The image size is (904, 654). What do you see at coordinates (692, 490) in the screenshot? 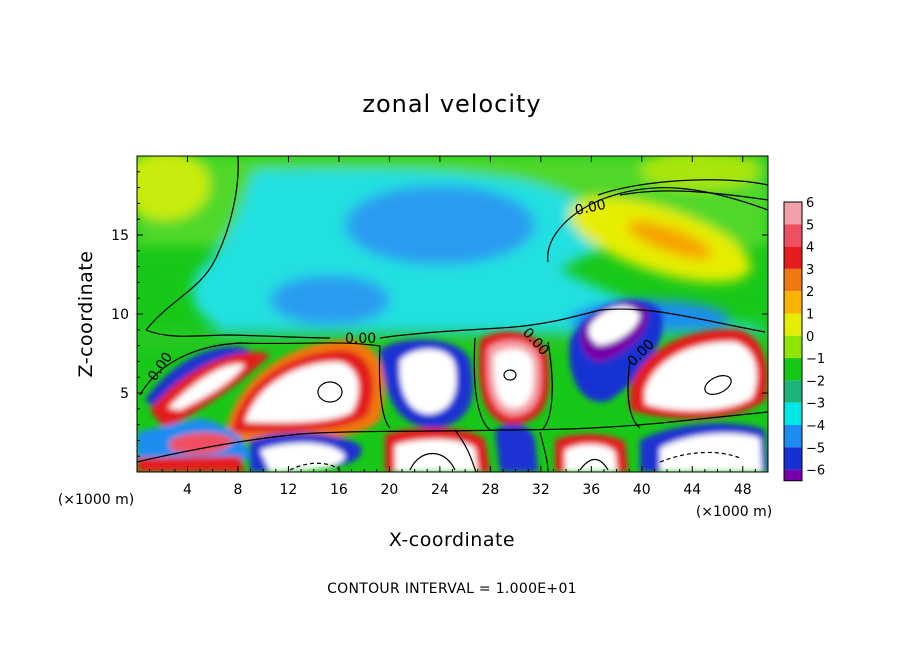
I see `x-tick-label: 44` at bounding box center [692, 490].